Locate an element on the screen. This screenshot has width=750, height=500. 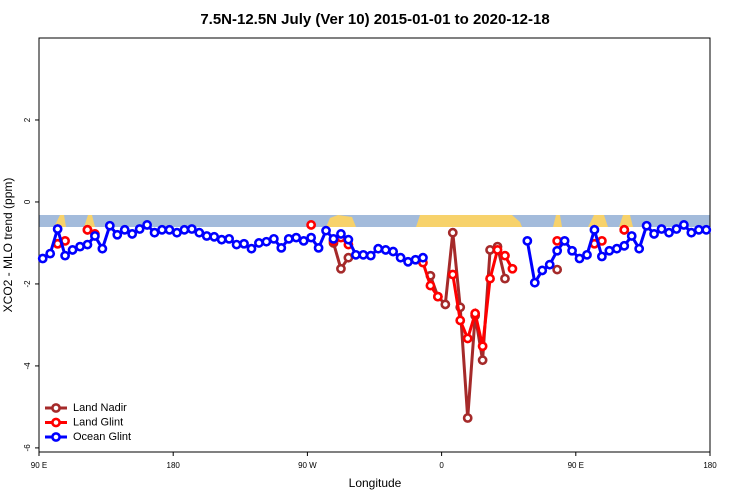
y-tick-label: 0 is located at coordinates (27, 201).